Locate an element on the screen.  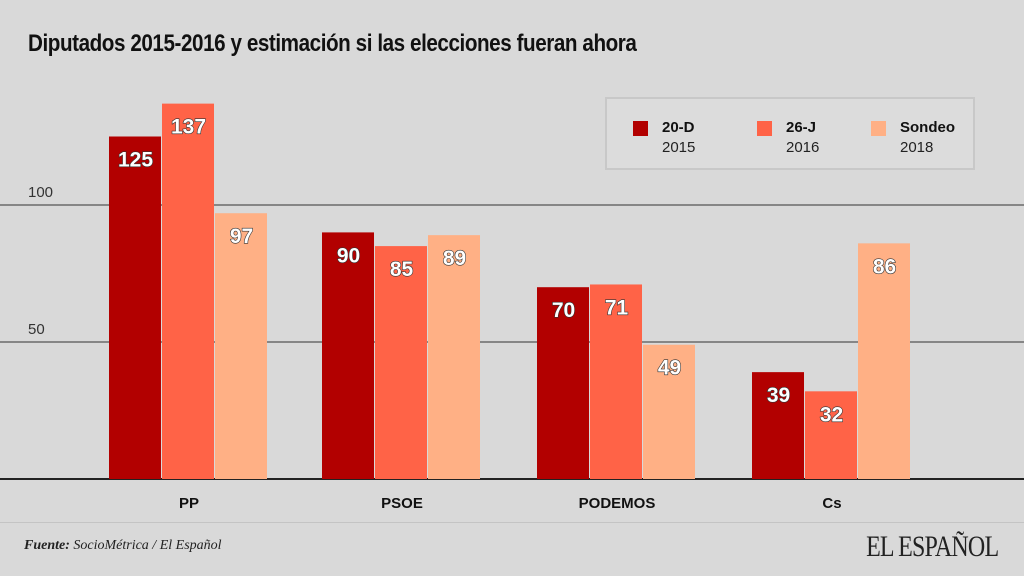
data-label: 39 is located at coordinates (778, 395).